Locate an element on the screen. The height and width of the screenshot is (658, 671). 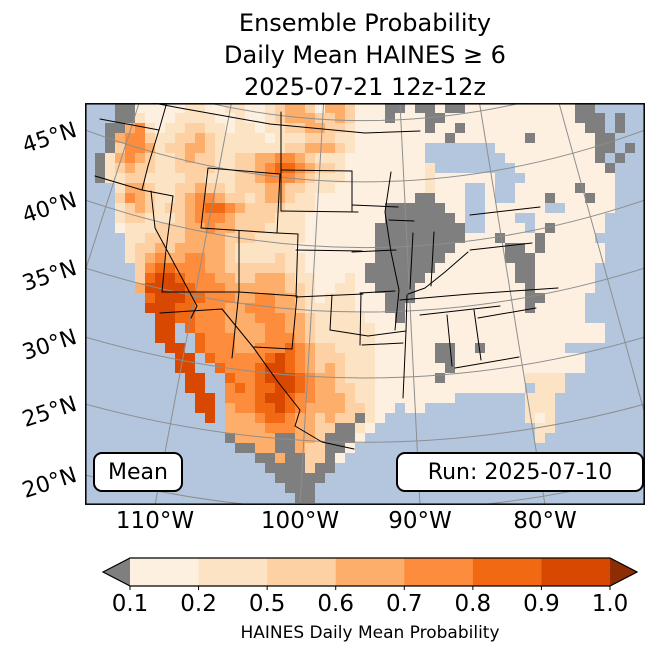
colorbar-tick-label: 0.1 is located at coordinates (130, 604).